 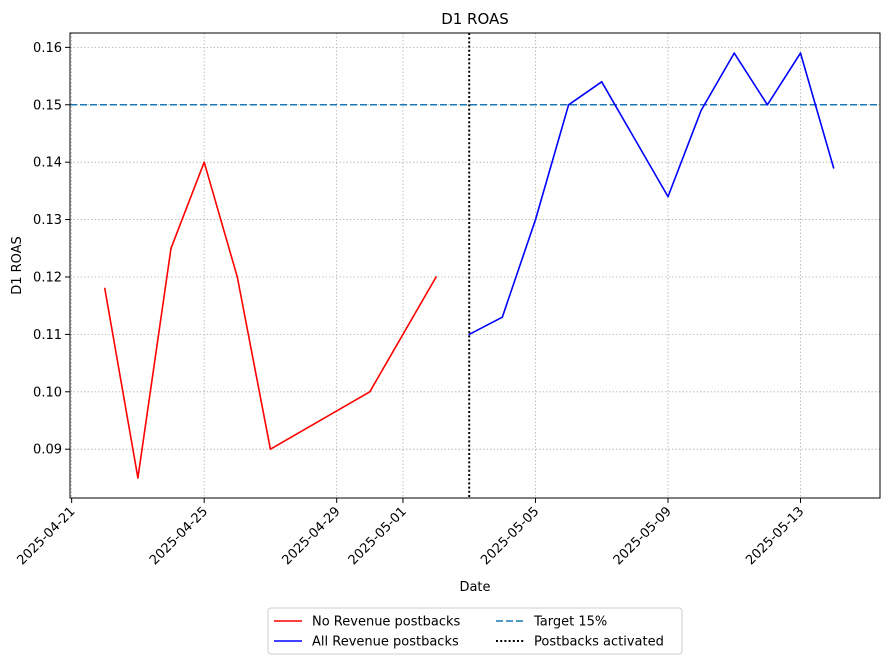 What do you see at coordinates (47, 277) in the screenshot?
I see `y-tick-label: 0.12` at bounding box center [47, 277].